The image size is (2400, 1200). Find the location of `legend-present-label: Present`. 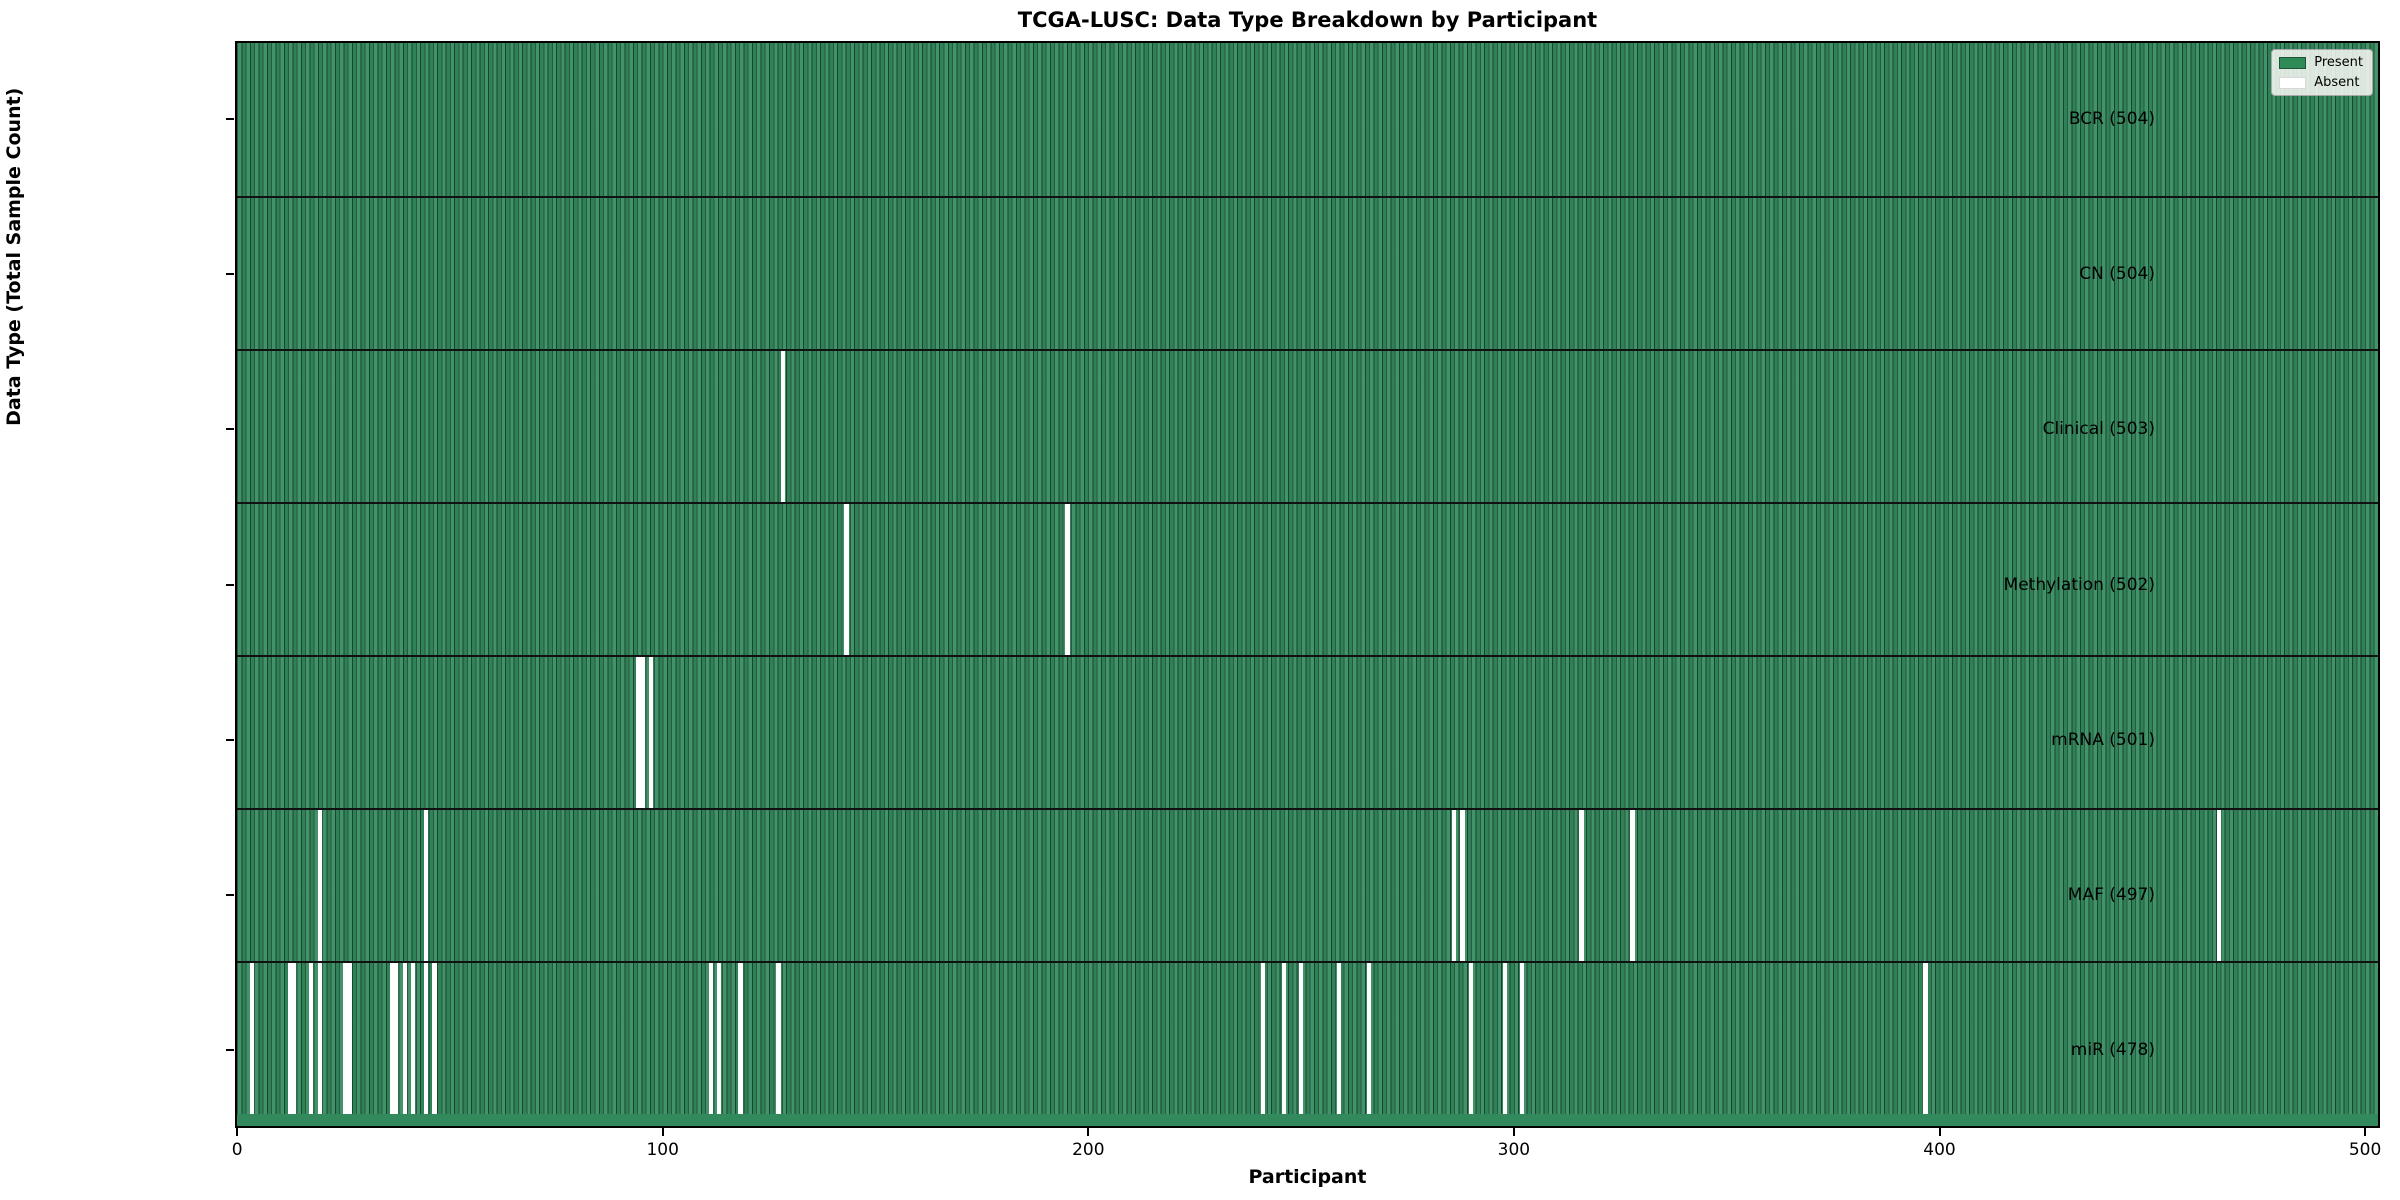

legend-present-label: Present is located at coordinates (2338, 62).